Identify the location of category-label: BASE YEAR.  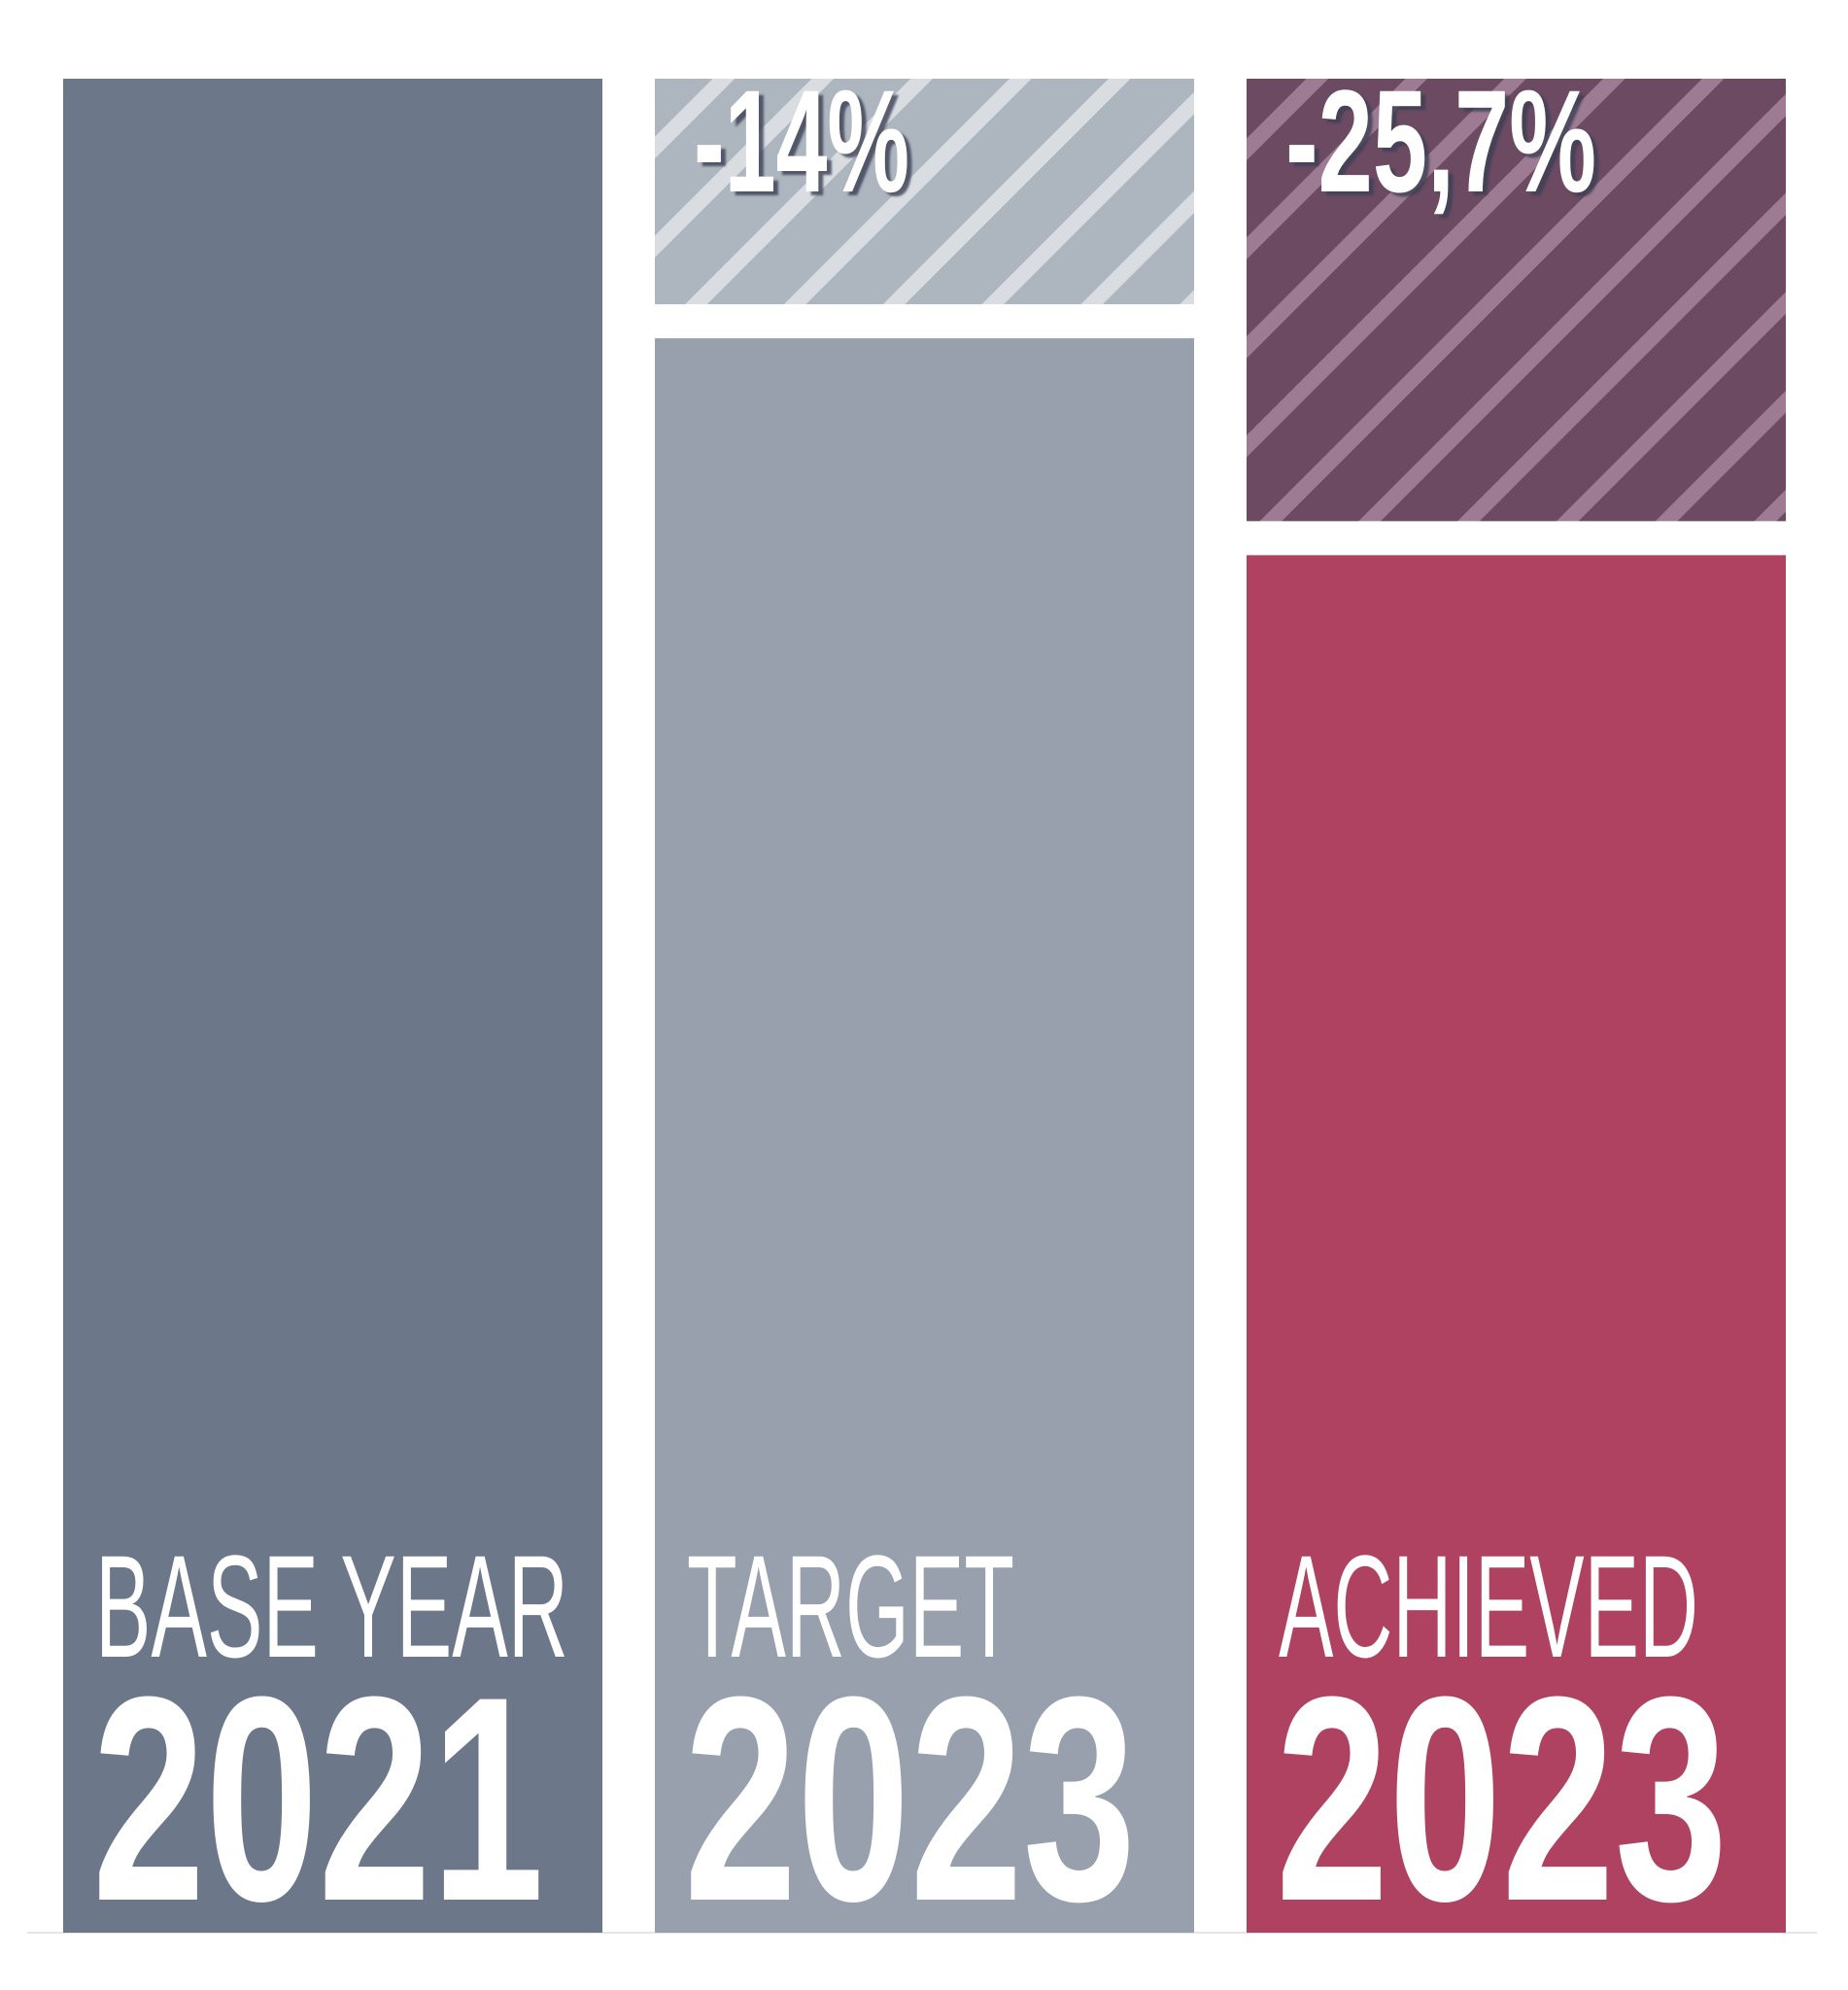
(331, 1607).